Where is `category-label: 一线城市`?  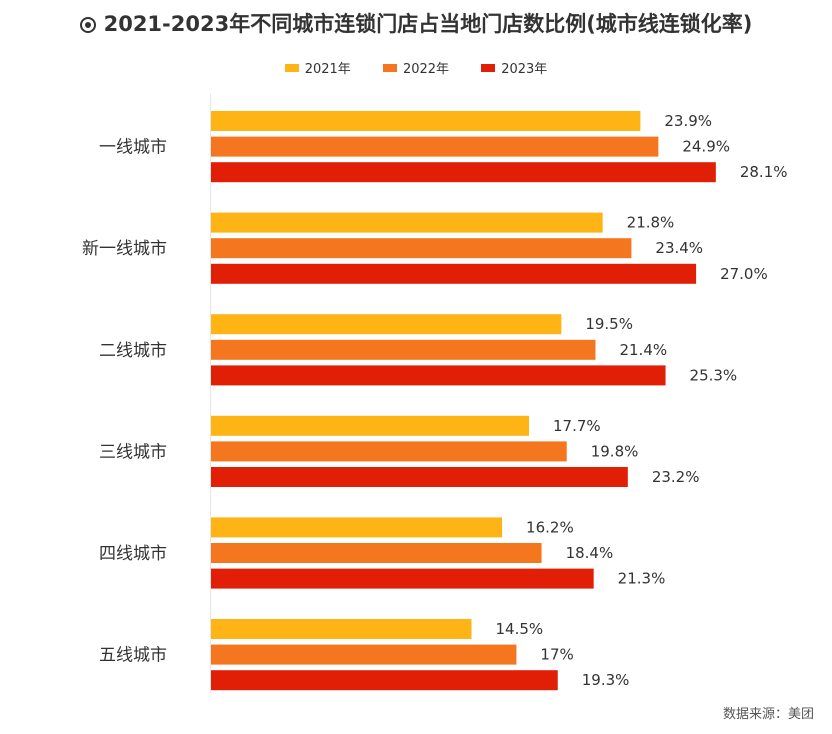
category-label: 一线城市 is located at coordinates (133, 148).